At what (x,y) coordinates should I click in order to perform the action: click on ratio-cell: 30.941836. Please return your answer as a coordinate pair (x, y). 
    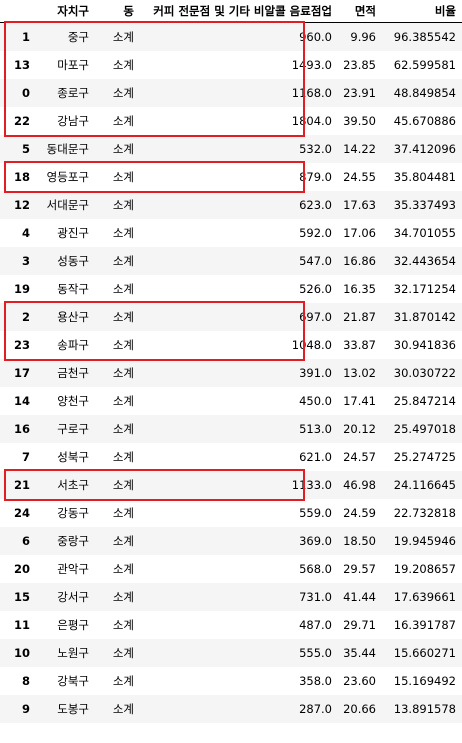
    Looking at the image, I should click on (424, 345).